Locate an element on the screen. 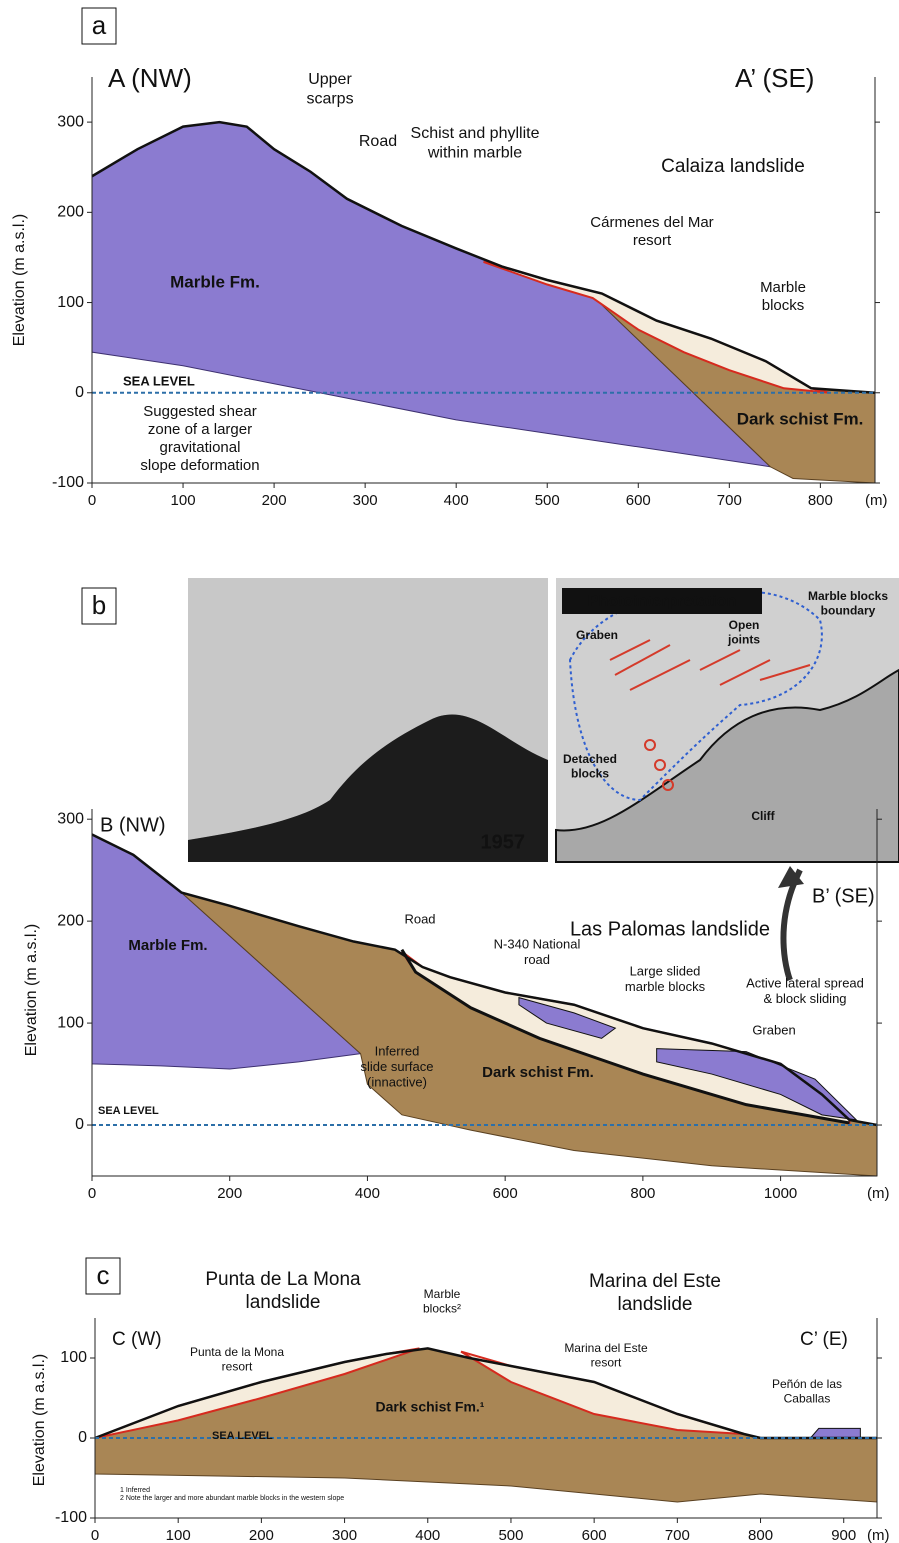  schist-formation is located at coordinates (486, 1425).